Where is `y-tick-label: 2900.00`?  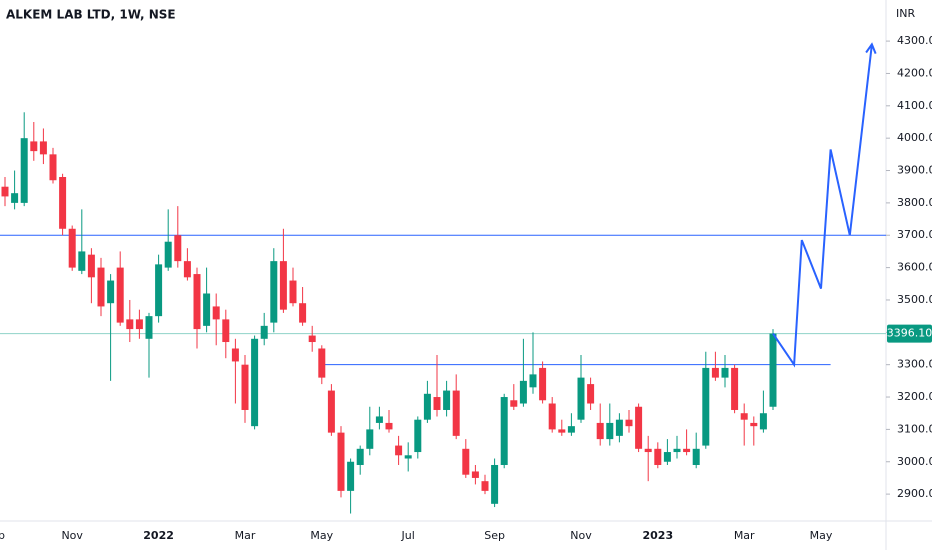
y-tick-label: 2900.00 is located at coordinates (914, 493).